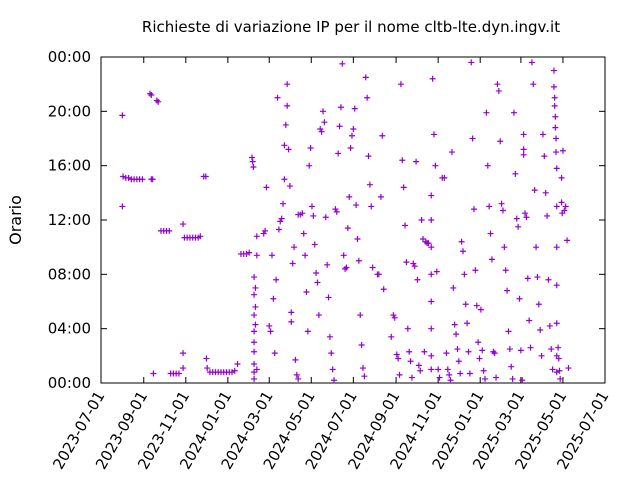 This screenshot has height=480, width=640. What do you see at coordinates (69, 220) in the screenshot?
I see `y-tick-label: 12:00` at bounding box center [69, 220].